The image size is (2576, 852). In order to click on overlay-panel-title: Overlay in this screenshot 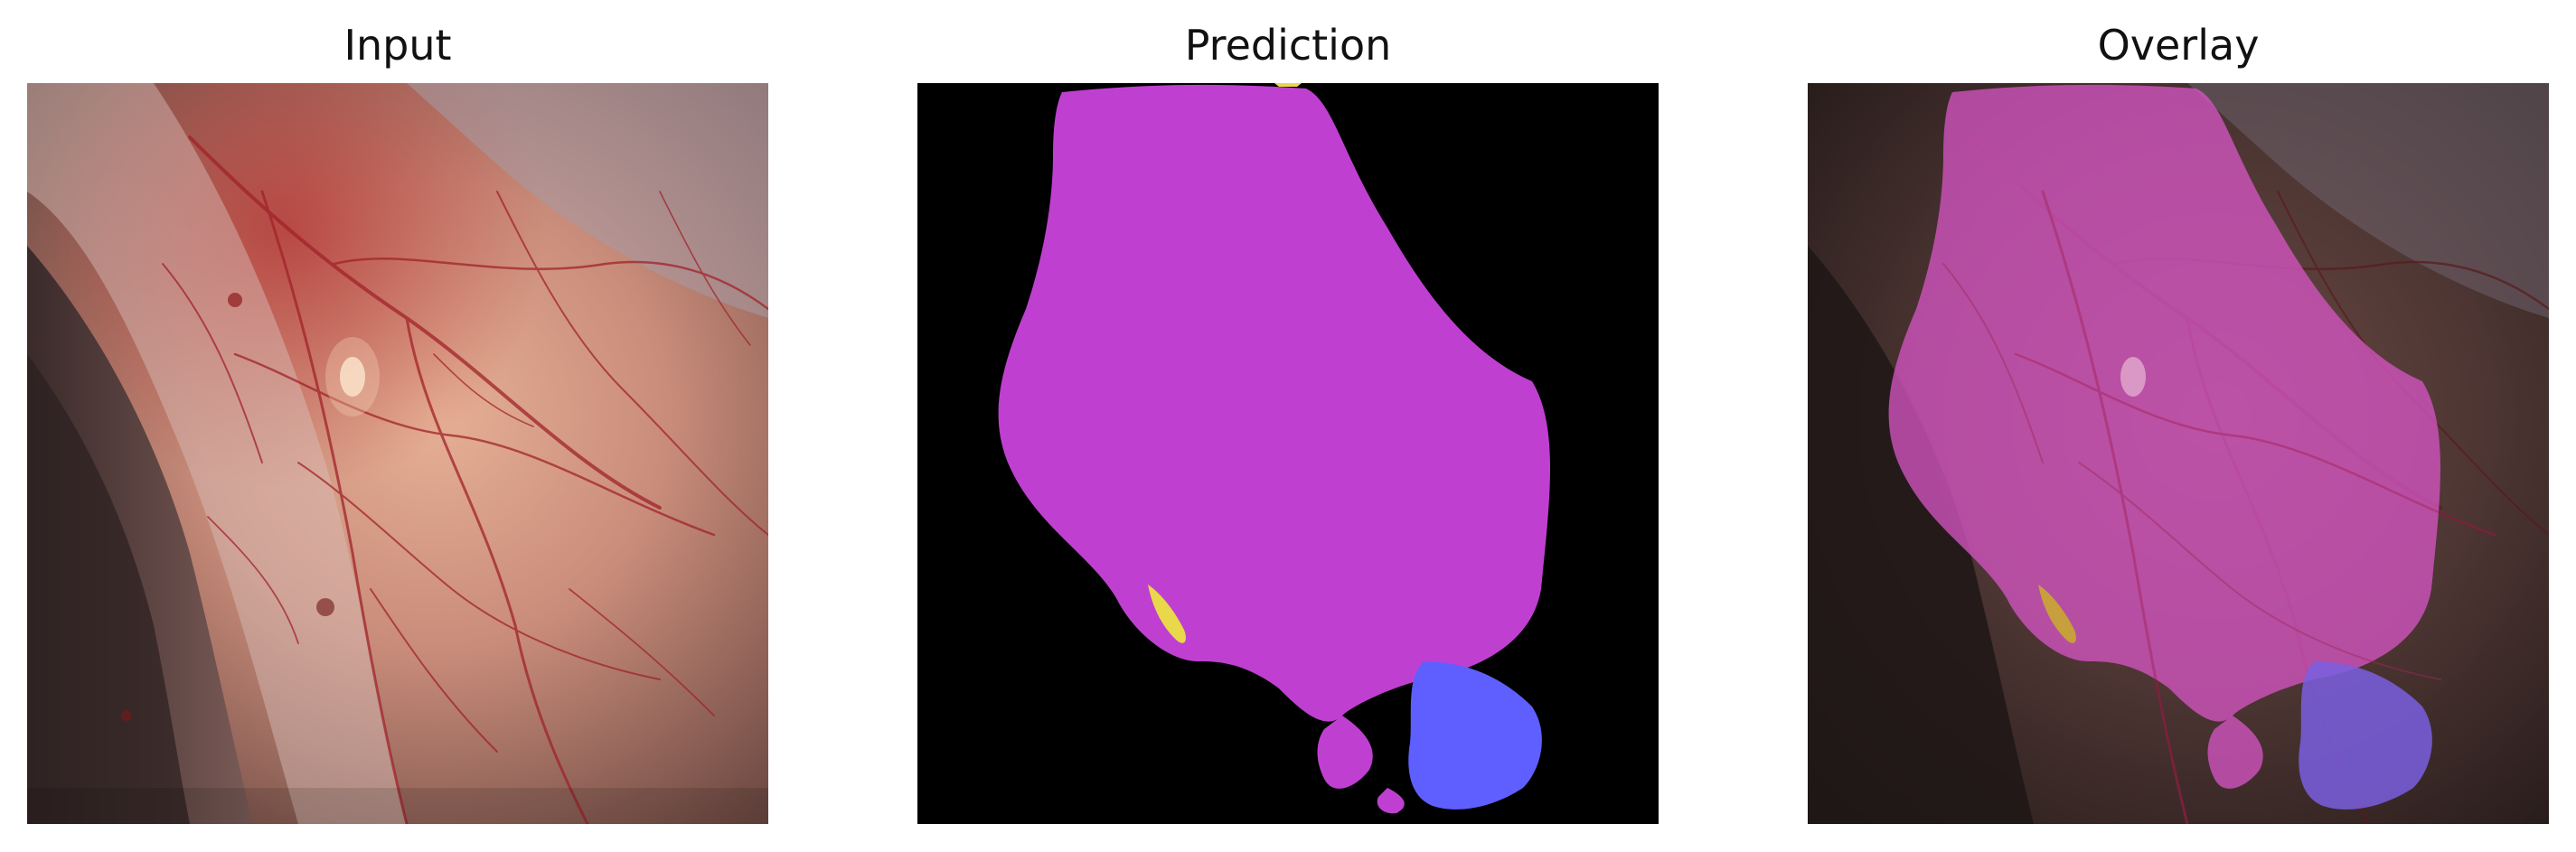, I will do `click(2179, 45)`.